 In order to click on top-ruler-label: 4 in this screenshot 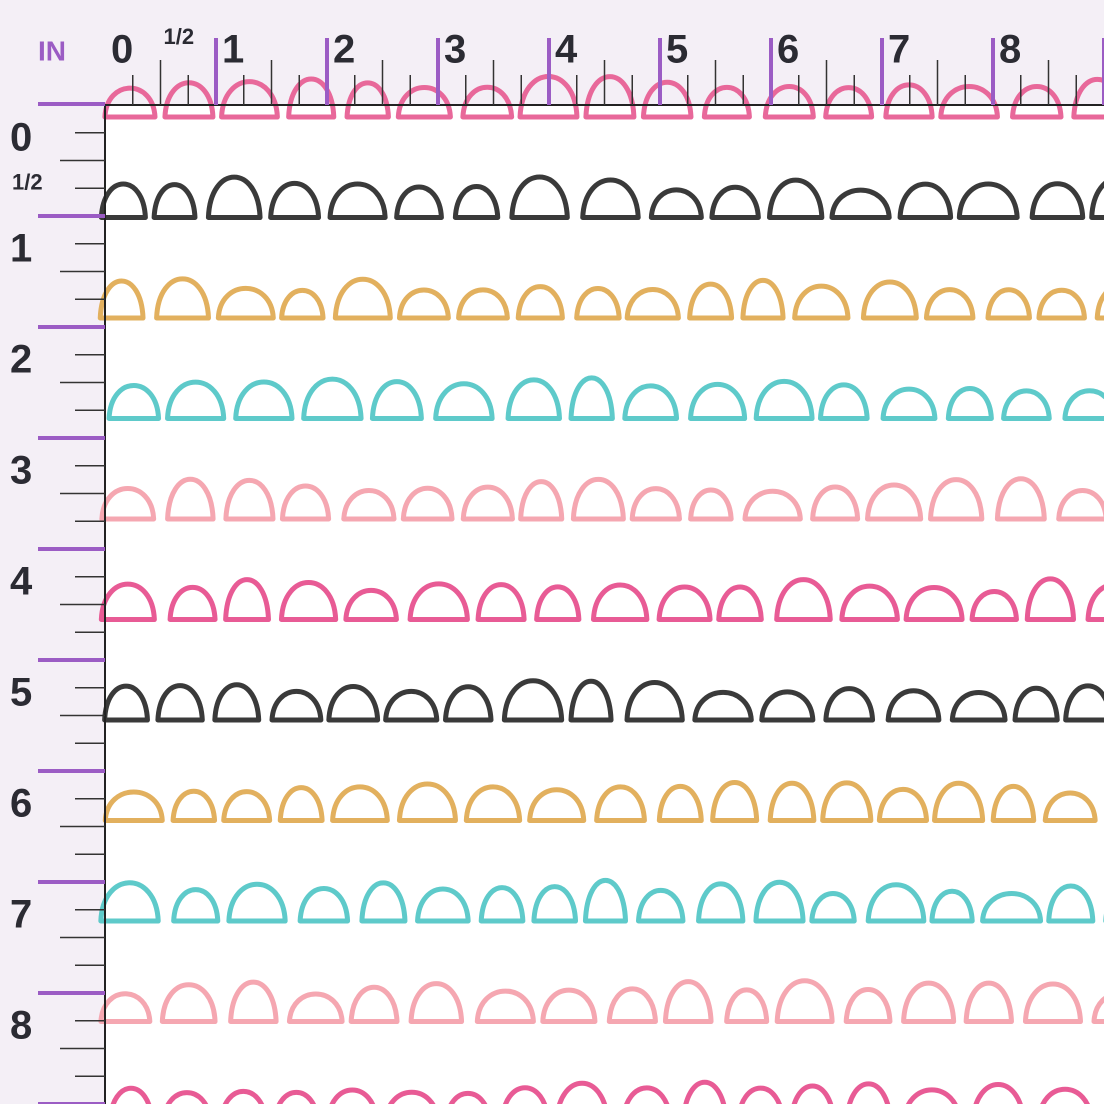, I will do `click(566, 50)`.